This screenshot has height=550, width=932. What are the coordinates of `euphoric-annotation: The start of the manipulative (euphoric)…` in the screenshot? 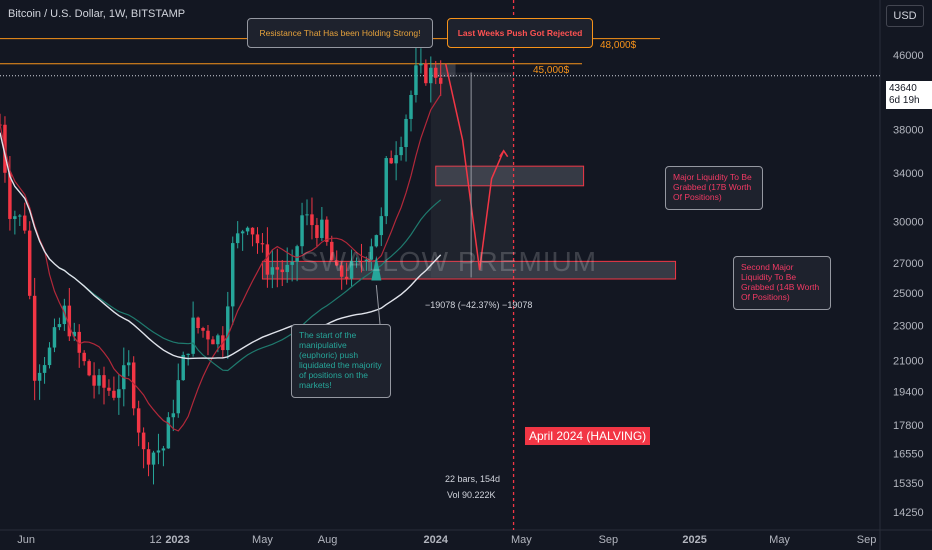 It's located at (341, 361).